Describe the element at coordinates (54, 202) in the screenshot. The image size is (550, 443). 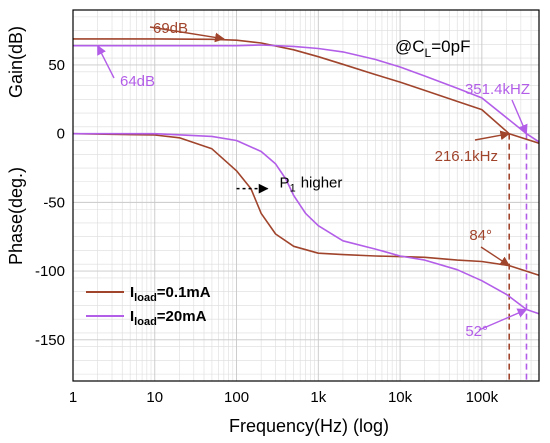
I see `y-tick-label-2: -50` at that location.